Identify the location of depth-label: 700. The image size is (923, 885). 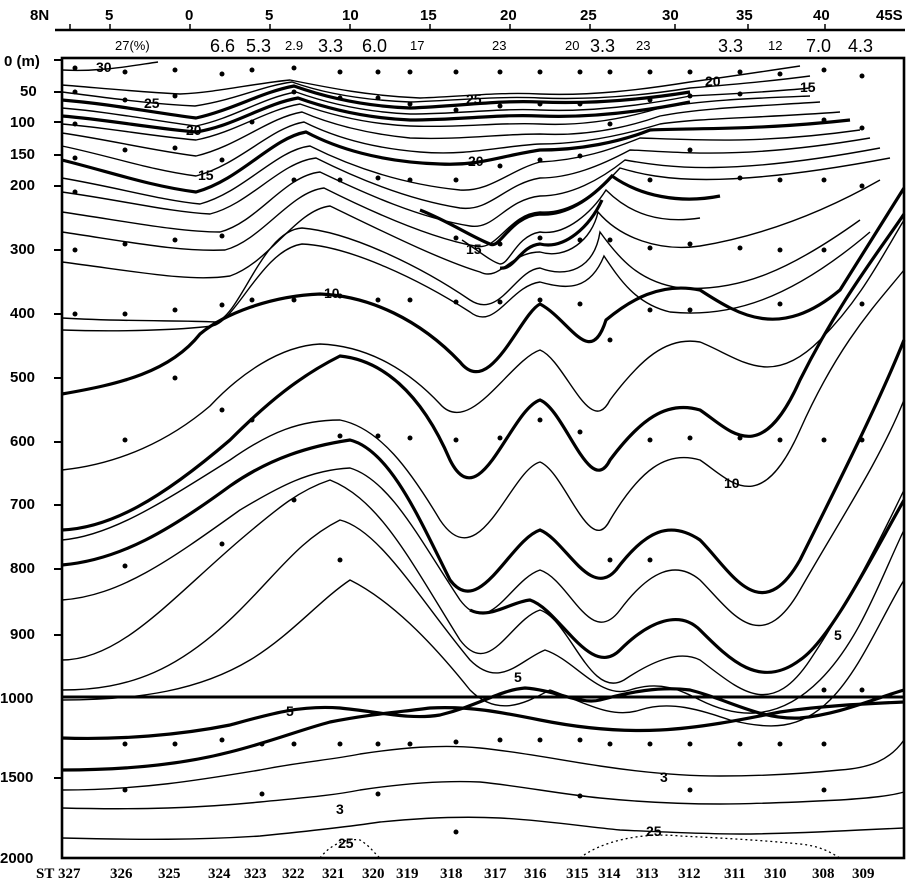
(22, 504).